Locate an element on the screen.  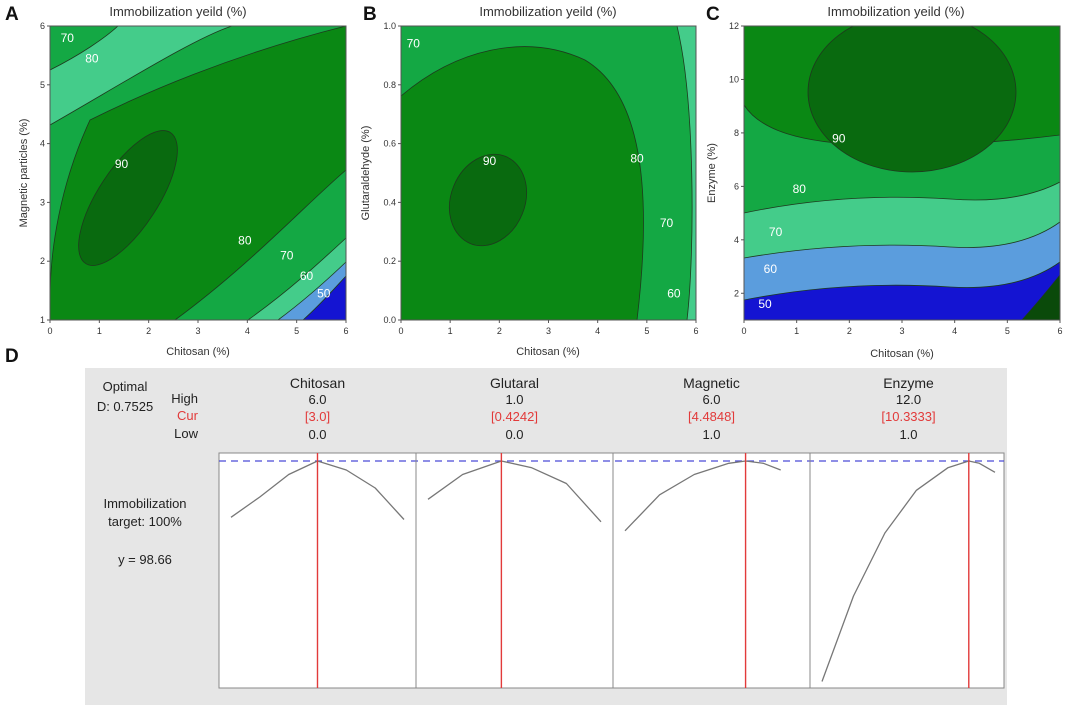
y-tick-label: 8 is located at coordinates (736, 133).